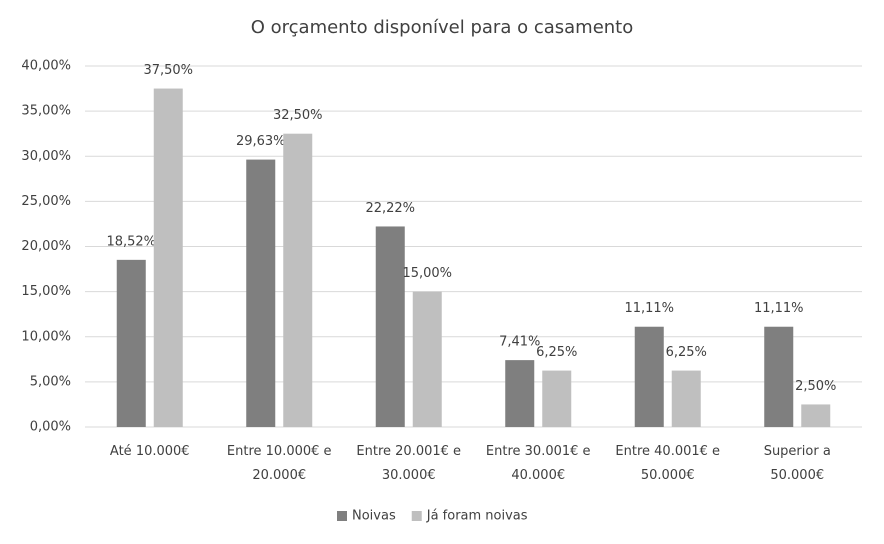  Describe the element at coordinates (150, 451) in the screenshot. I see `x-tick-label: Até 10.000€` at that location.